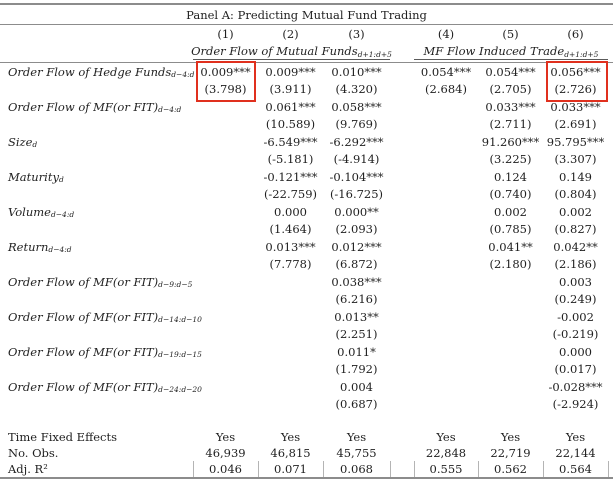  I want to click on row-label-subscript: d−4:d, so click(62, 215).